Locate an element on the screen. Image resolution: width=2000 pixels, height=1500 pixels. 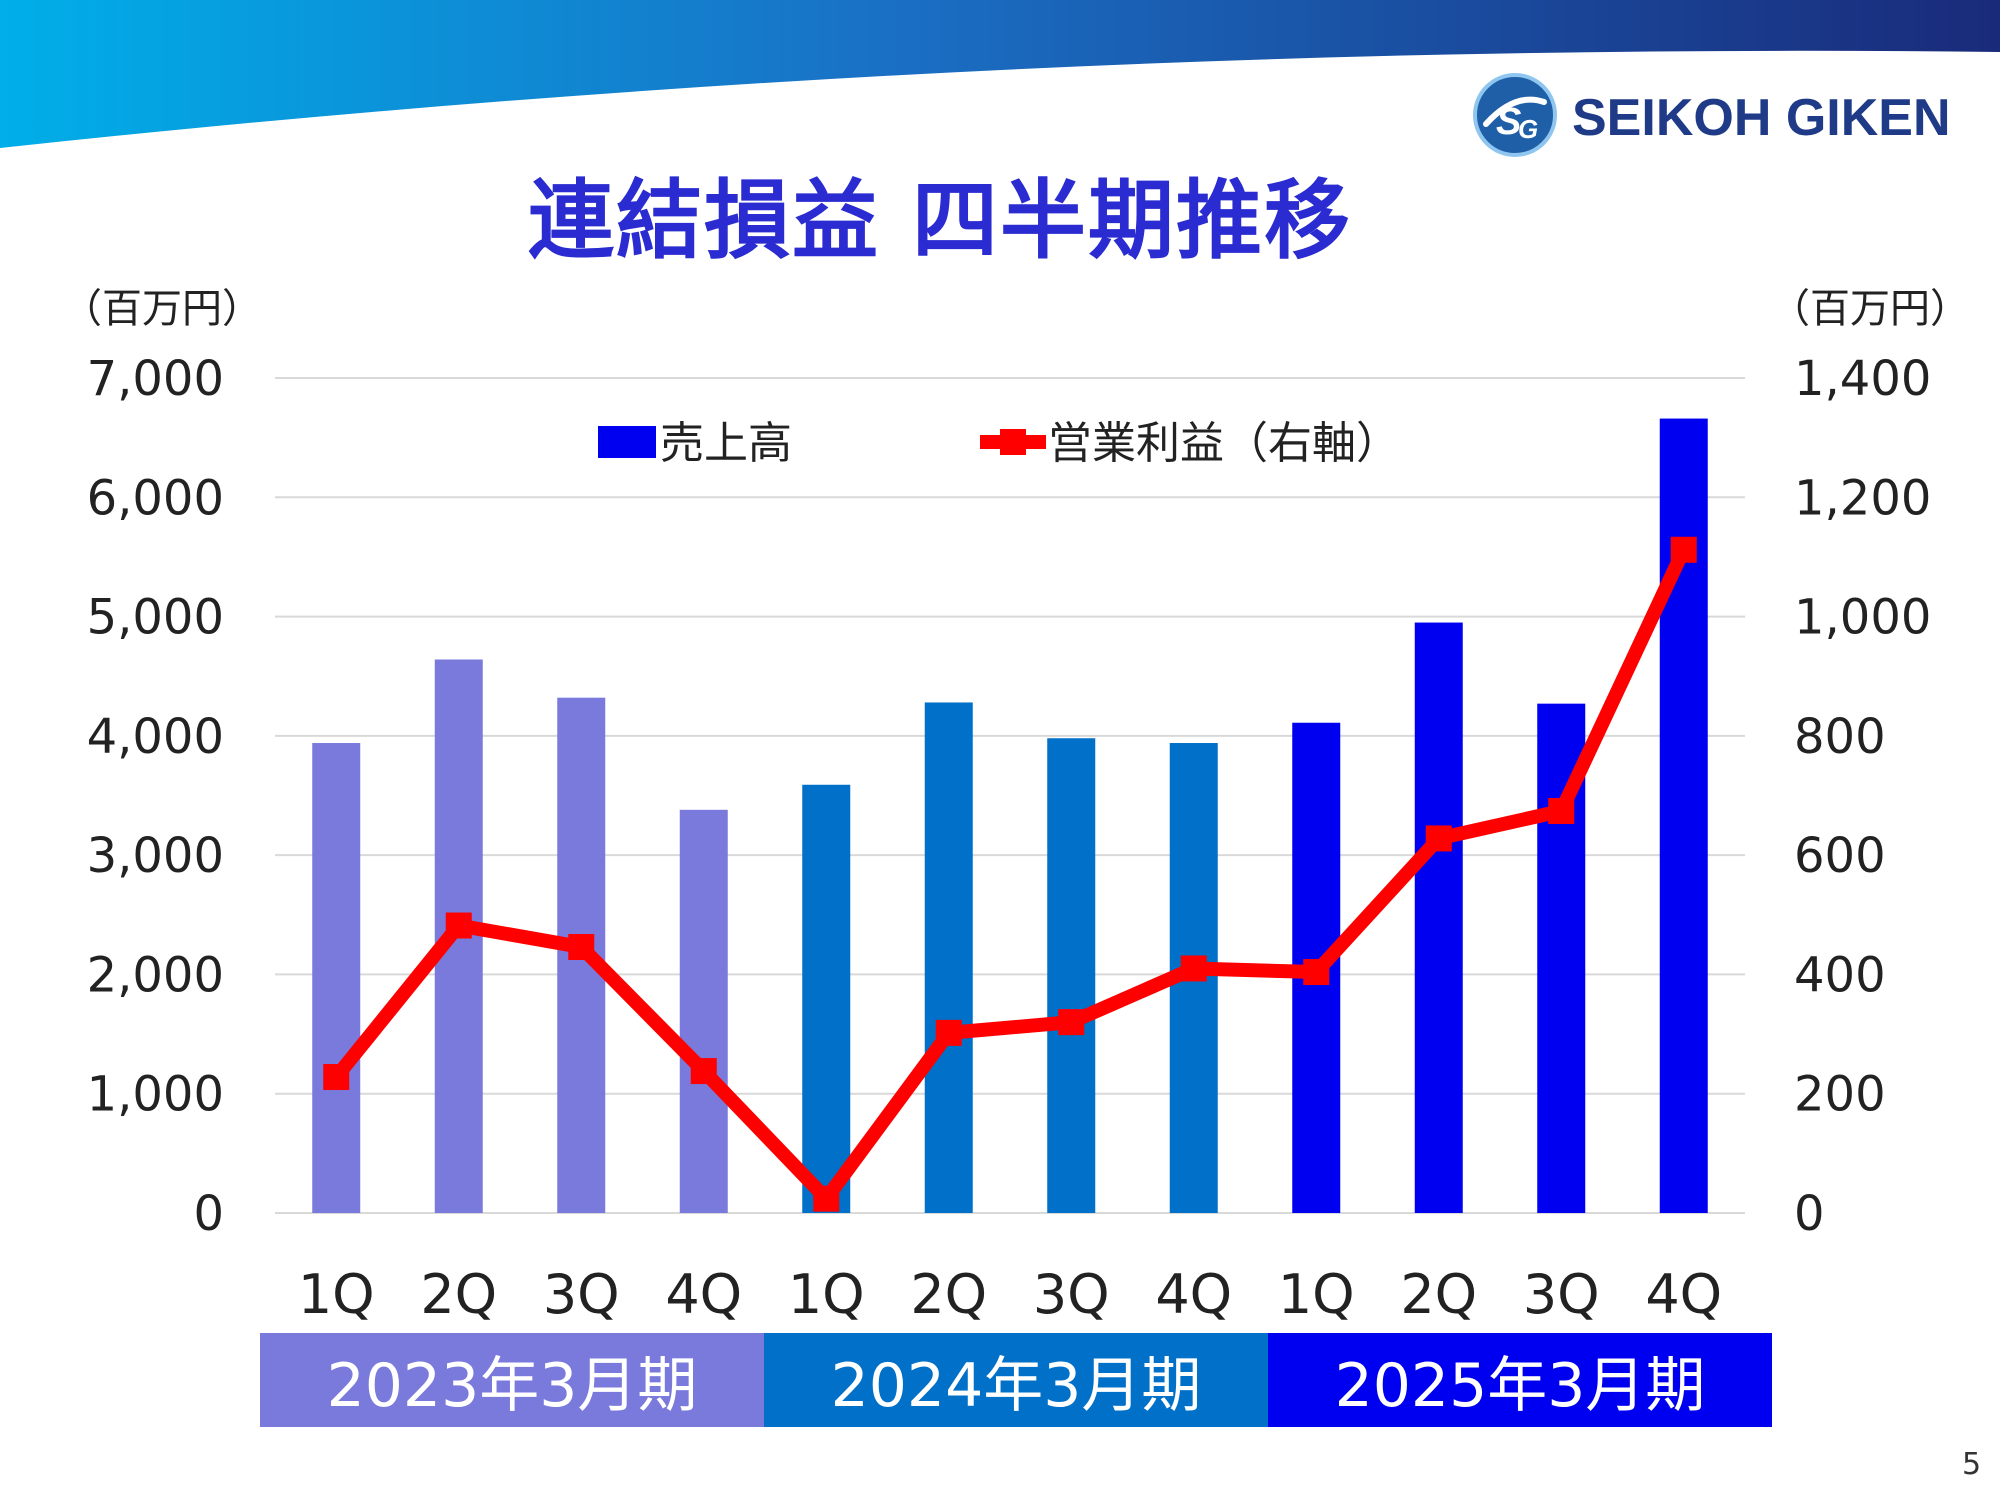
legend-label-sales: 売上高 is located at coordinates (726, 443).